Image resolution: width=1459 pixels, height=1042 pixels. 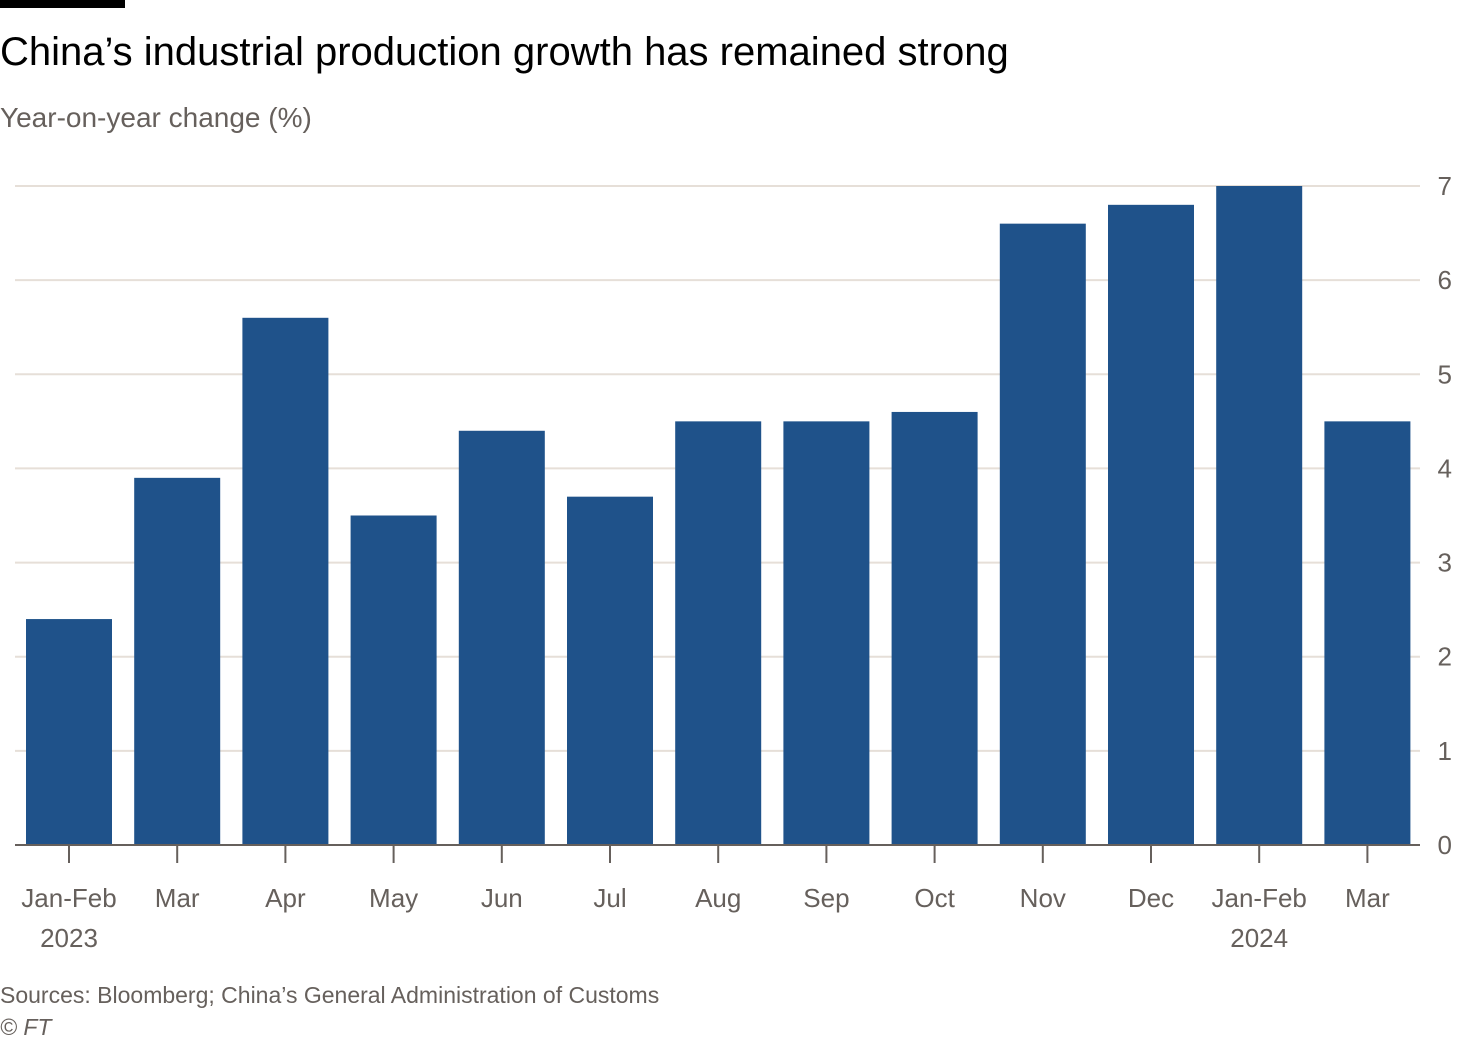 I want to click on x-tick-label: Apr, so click(x=285, y=898).